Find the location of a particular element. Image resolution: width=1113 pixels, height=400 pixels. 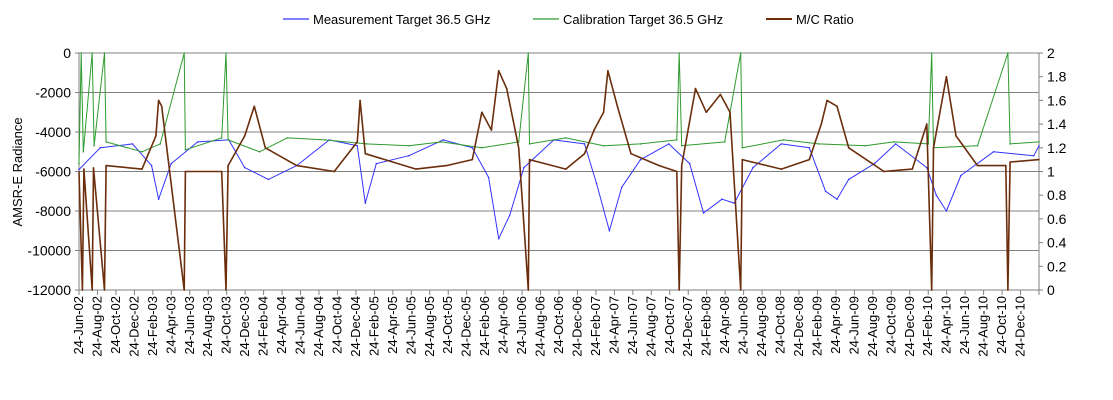

y2-tick-label: 1.6 is located at coordinates (1057, 100).